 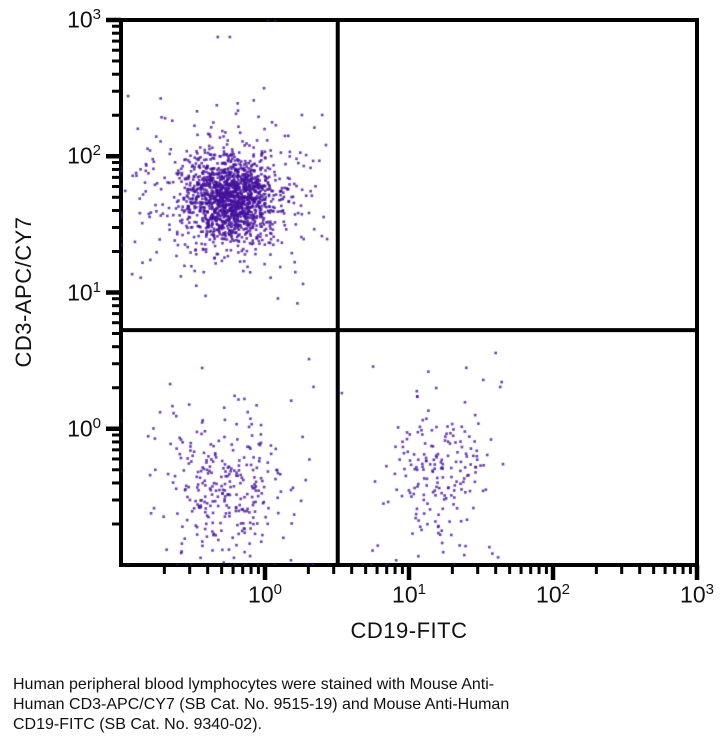 I want to click on x-tick-label: 10¹, so click(x=409, y=594).